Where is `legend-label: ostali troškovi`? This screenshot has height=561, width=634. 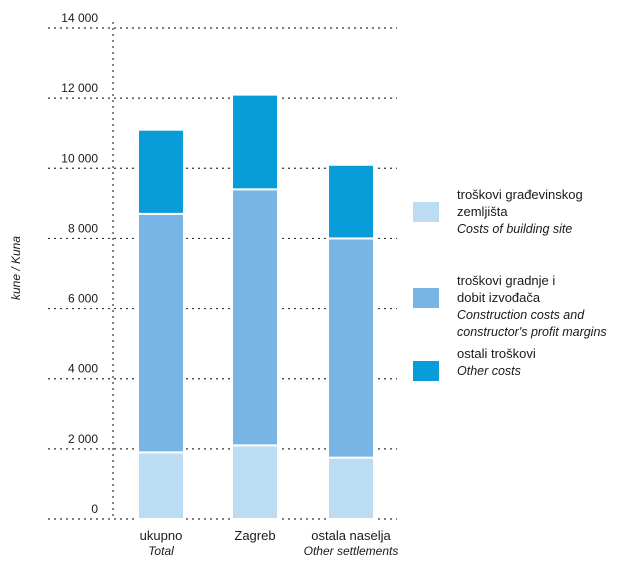
legend-label: ostali troškovi is located at coordinates (496, 353).